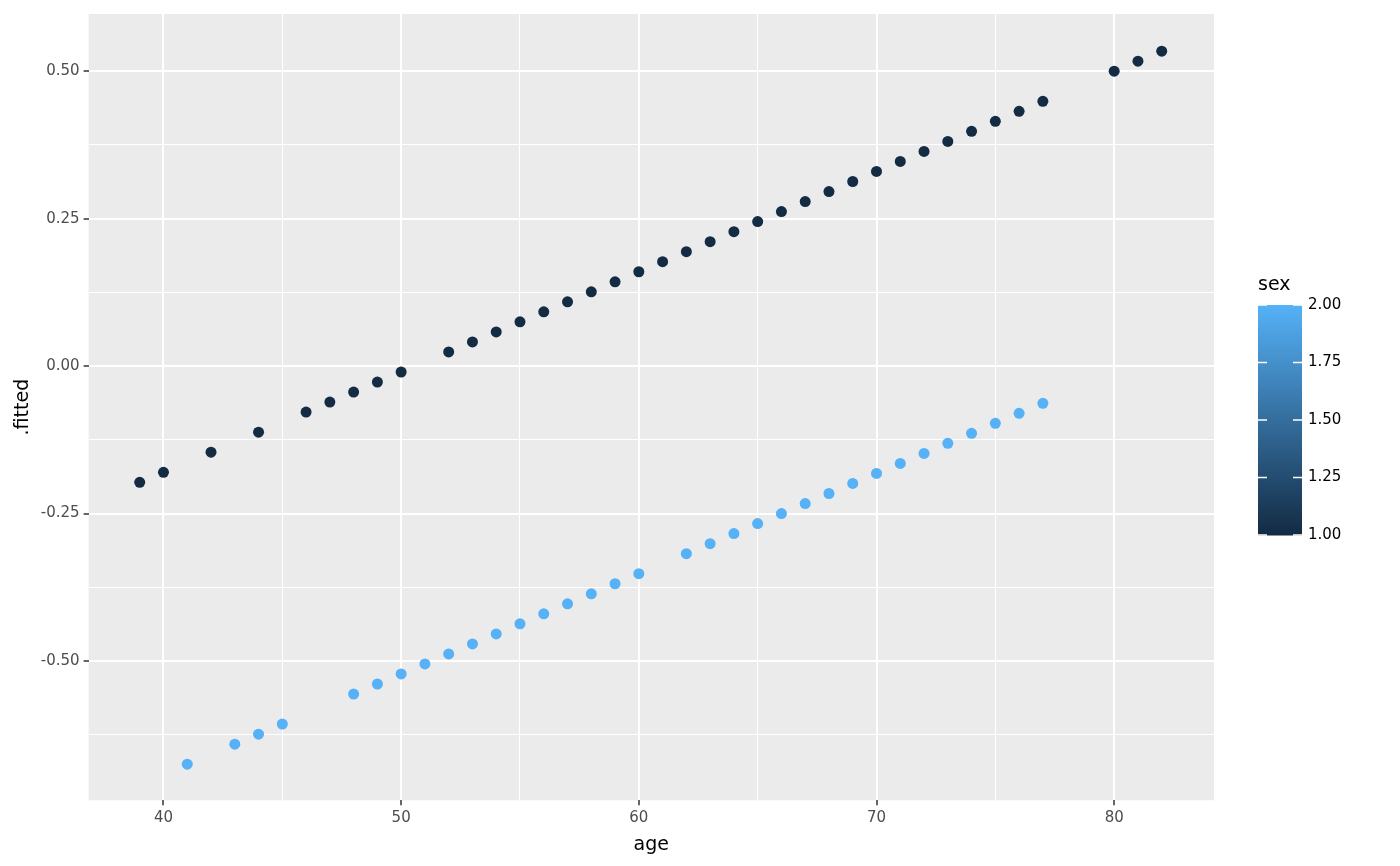  Describe the element at coordinates (1274, 283) in the screenshot. I see `color-bar-title: sex` at that location.